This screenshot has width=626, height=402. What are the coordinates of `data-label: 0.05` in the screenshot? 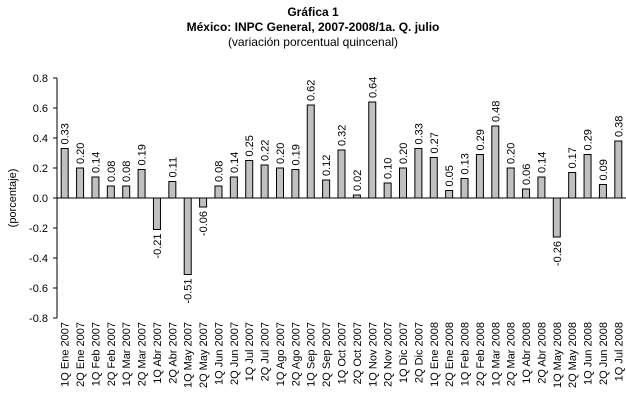 It's located at (450, 175).